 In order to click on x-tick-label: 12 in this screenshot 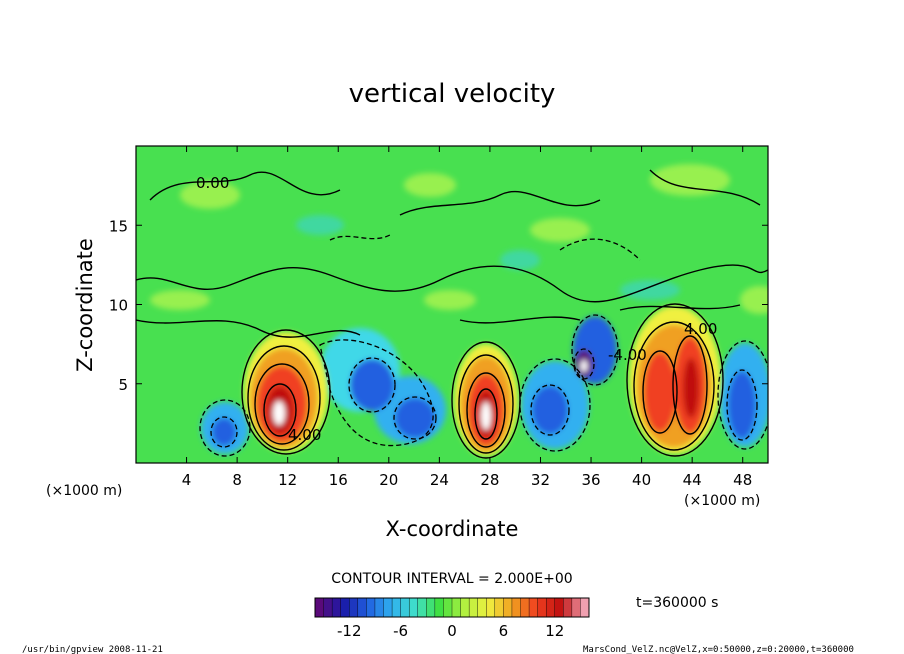, I will do `click(287, 480)`.